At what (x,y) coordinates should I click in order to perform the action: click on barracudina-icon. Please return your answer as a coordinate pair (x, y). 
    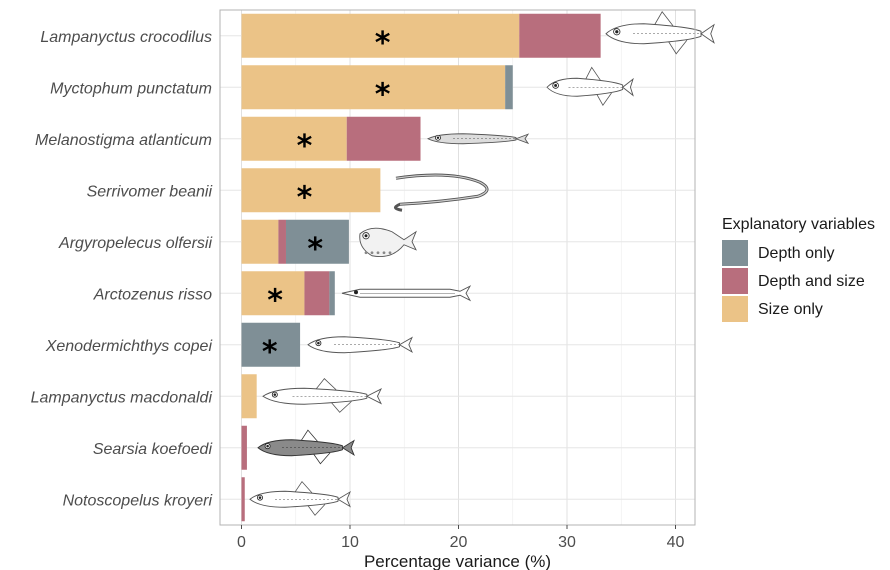
    Looking at the image, I should click on (406, 293).